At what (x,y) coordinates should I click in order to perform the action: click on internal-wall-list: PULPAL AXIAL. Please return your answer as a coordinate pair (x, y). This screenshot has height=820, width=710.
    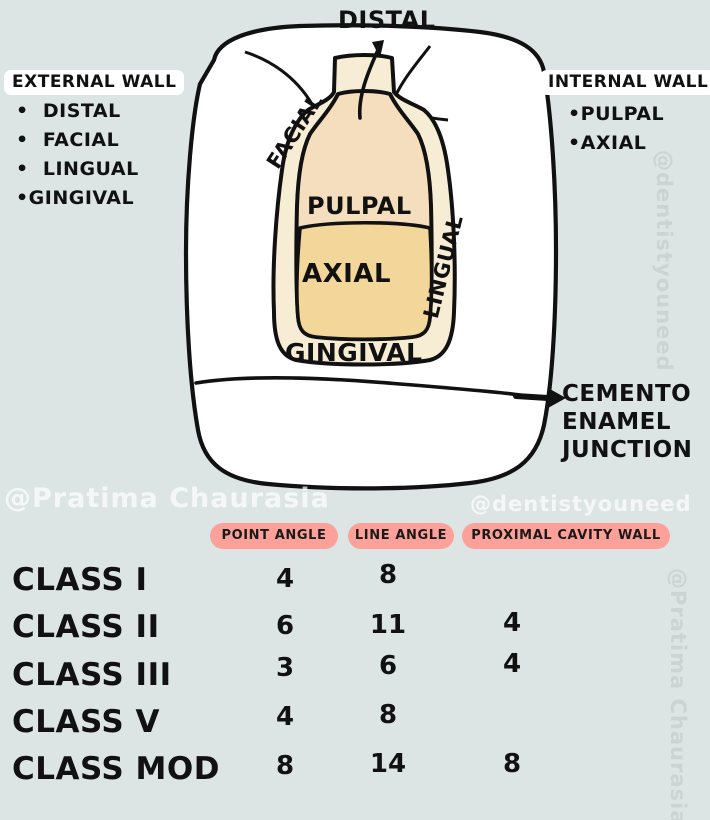
    Looking at the image, I should click on (616, 129).